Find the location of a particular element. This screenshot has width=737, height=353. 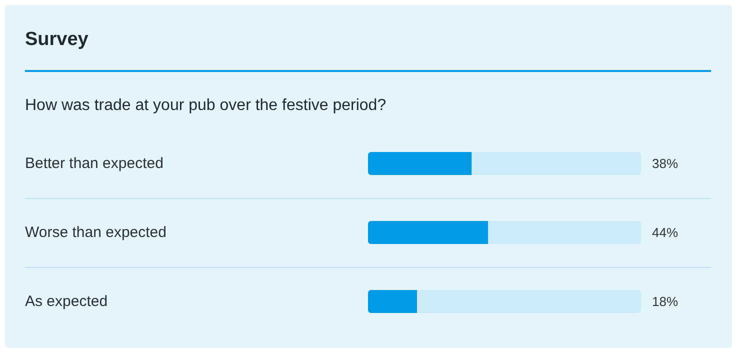

data-label: 38% is located at coordinates (665, 163).